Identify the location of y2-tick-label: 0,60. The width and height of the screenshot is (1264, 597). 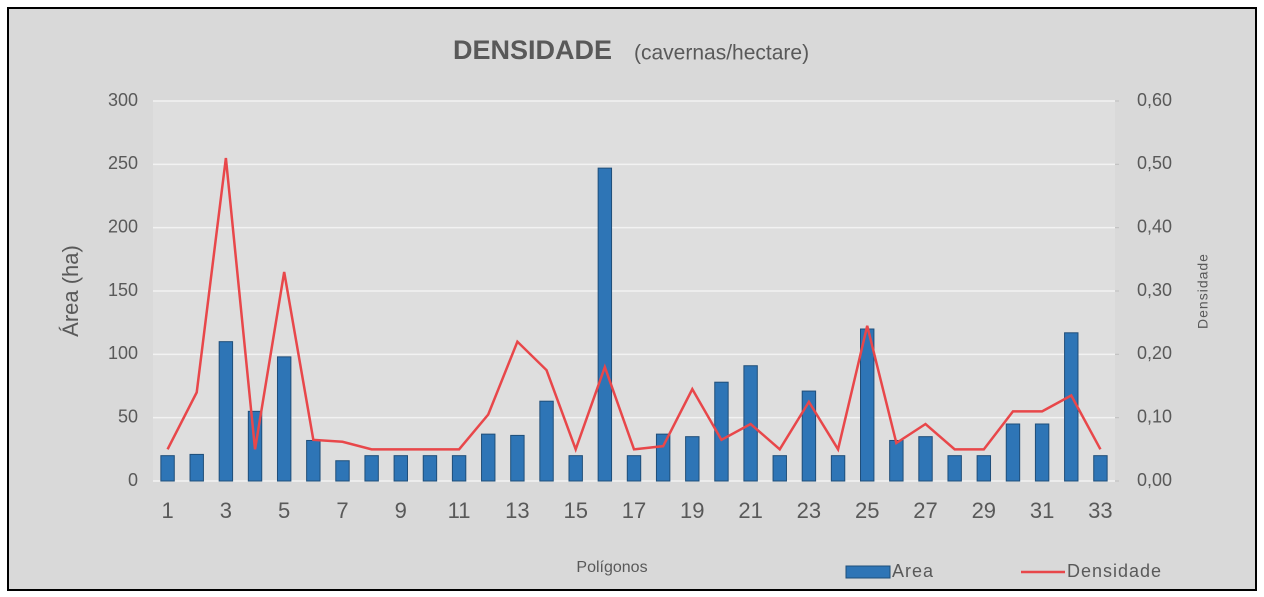
(1154, 100).